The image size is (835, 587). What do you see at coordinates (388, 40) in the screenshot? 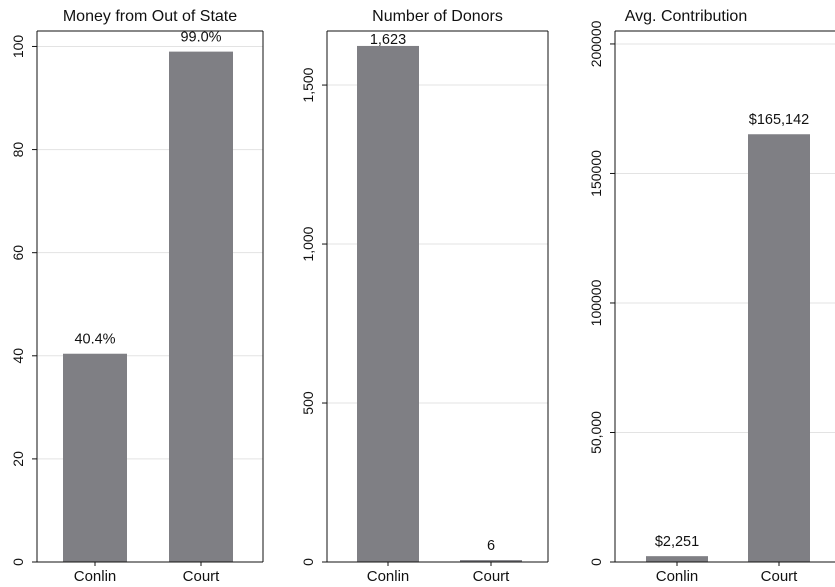
I see `data-label: 1,623` at bounding box center [388, 40].